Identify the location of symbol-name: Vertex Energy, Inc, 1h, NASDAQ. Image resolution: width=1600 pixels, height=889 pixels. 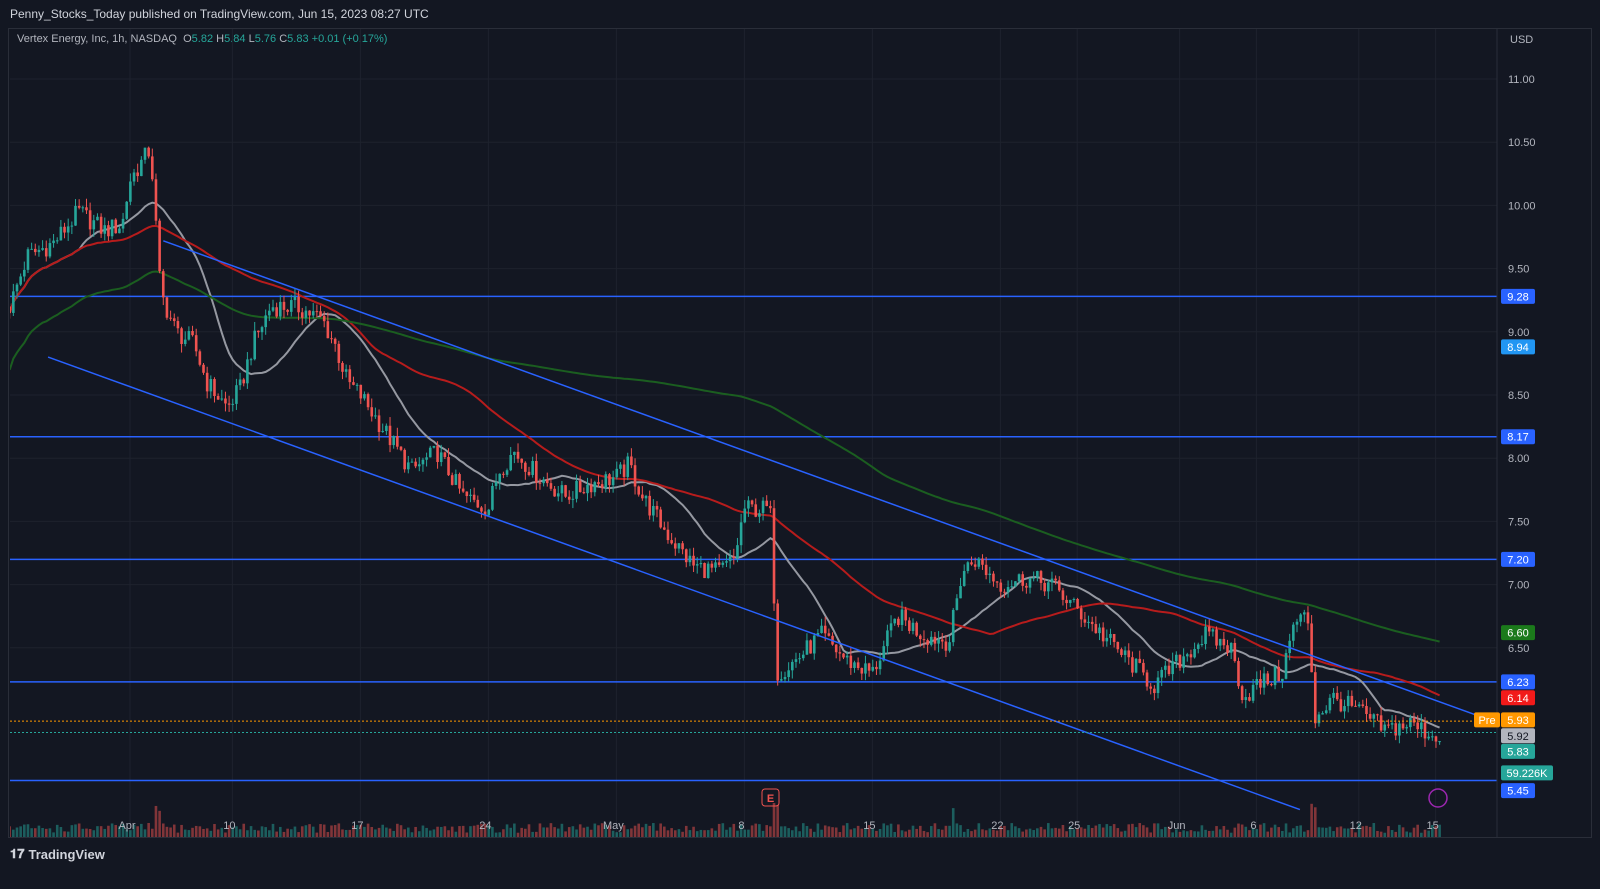
(97, 39).